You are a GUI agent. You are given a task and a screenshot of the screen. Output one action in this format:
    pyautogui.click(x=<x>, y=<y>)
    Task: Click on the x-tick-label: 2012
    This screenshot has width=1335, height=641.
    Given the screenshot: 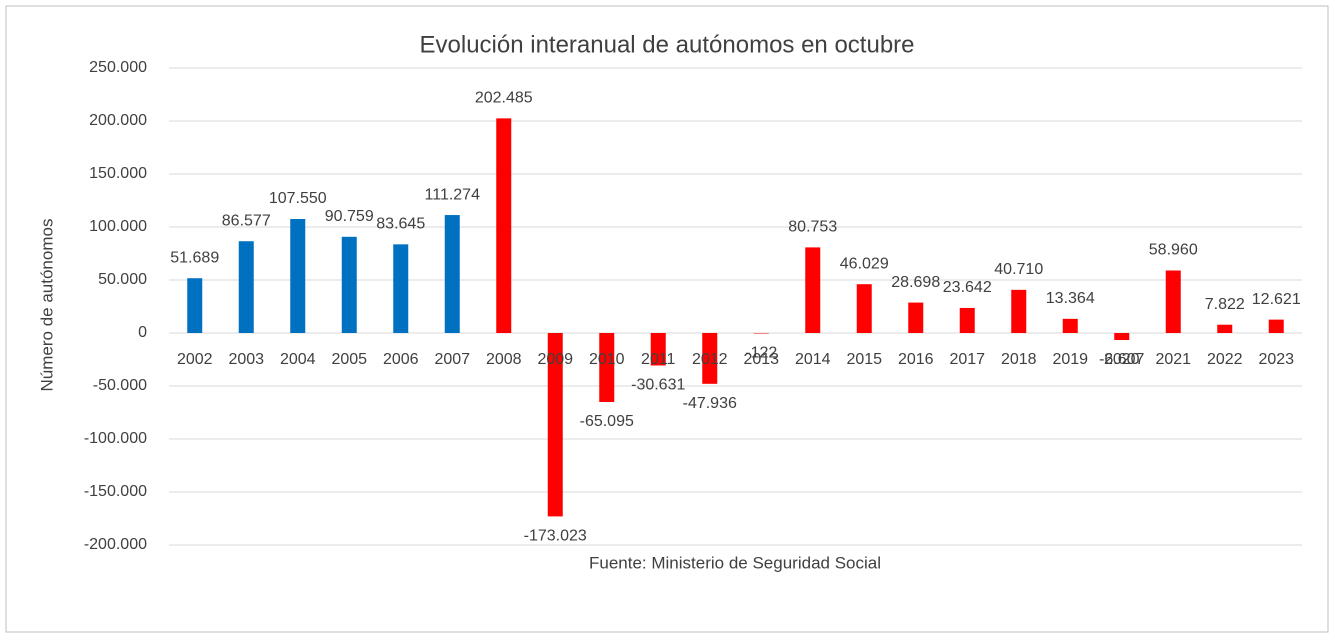 What is the action you would take?
    pyautogui.click(x=710, y=359)
    